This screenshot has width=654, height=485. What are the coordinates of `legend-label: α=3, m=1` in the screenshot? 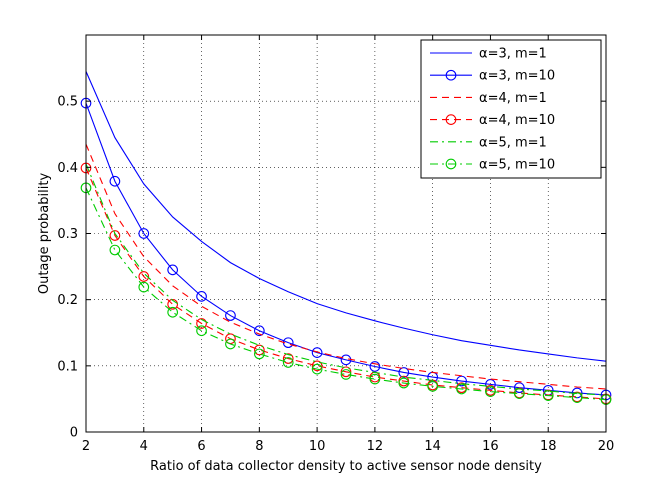 It's located at (513, 54).